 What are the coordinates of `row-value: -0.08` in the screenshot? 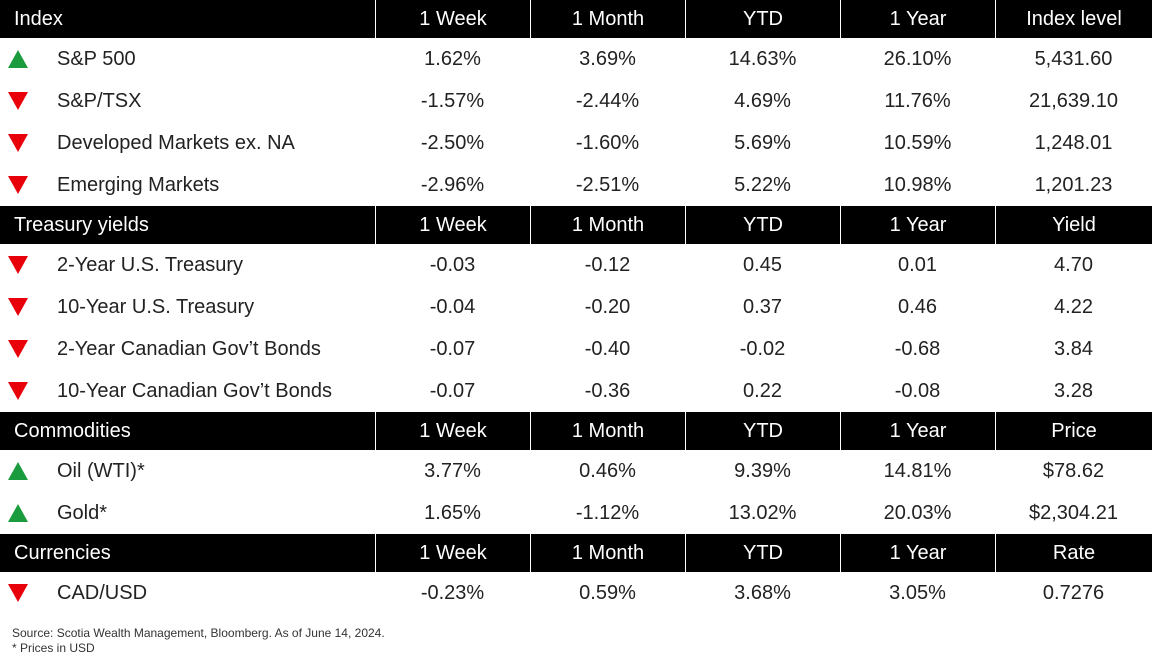 It's located at (917, 390).